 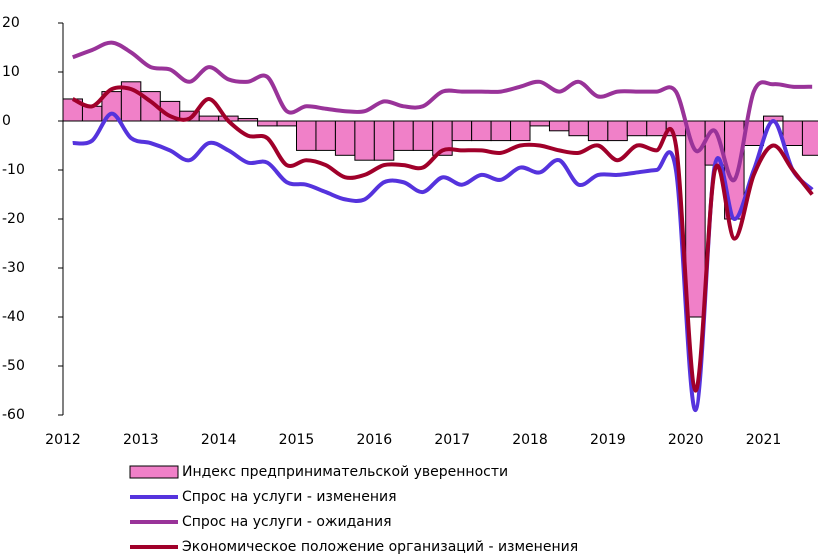 I want to click on x-tick-label: 2021, so click(x=764, y=440).